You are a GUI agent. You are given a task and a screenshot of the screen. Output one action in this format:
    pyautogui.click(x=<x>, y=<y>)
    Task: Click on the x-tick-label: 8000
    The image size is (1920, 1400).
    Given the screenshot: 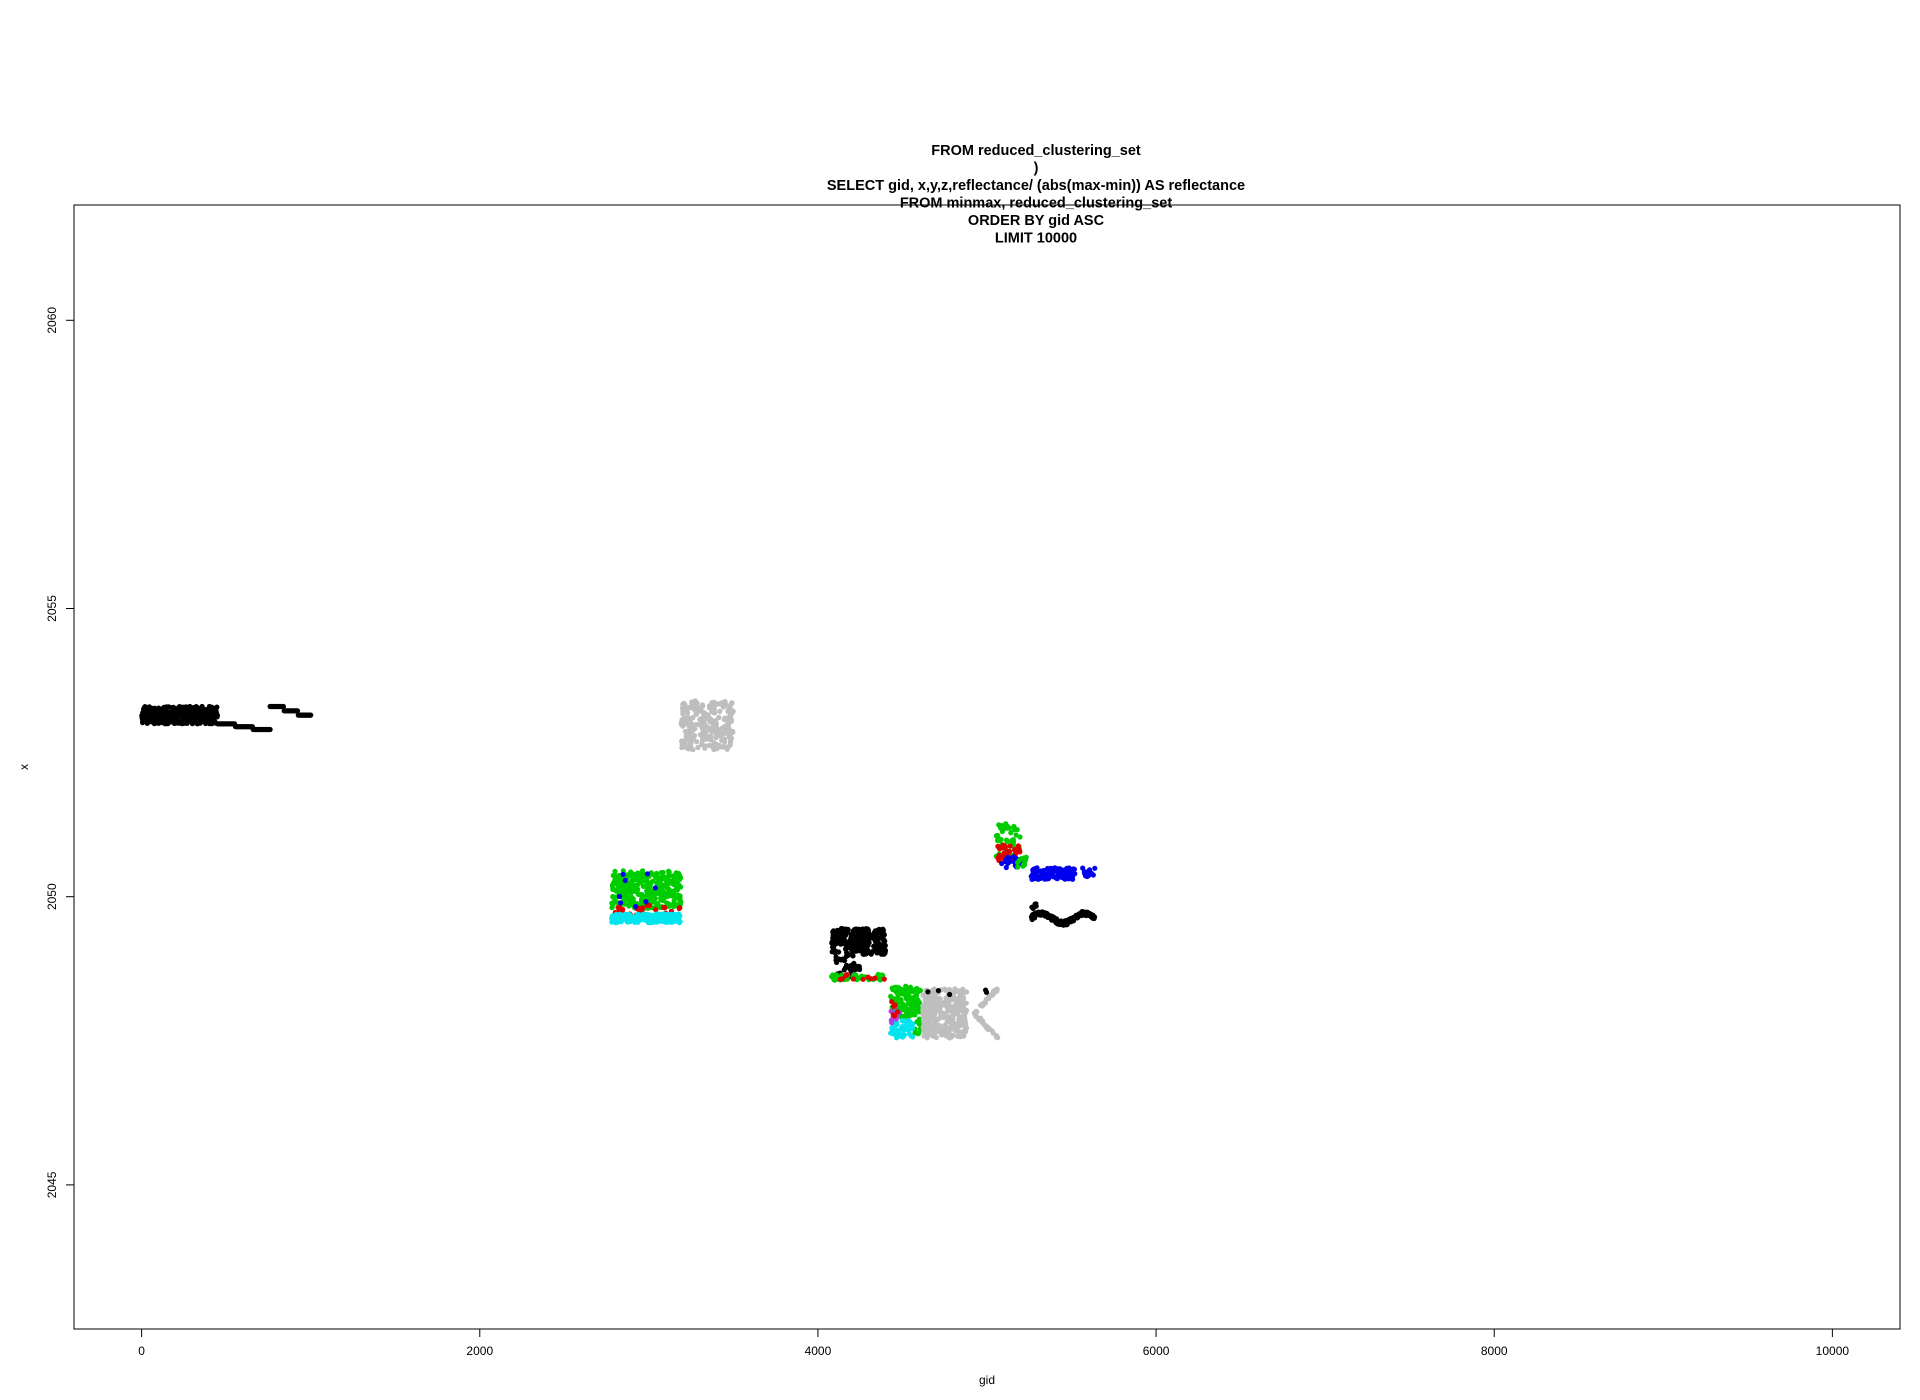 What is the action you would take?
    pyautogui.click(x=1494, y=1351)
    